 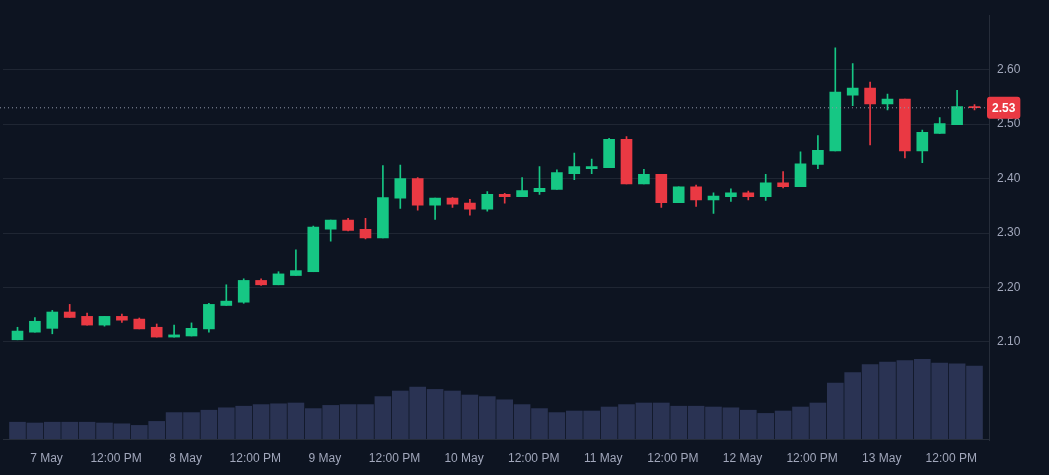 I want to click on y-tick-label: 2.60, so click(x=1009, y=68).